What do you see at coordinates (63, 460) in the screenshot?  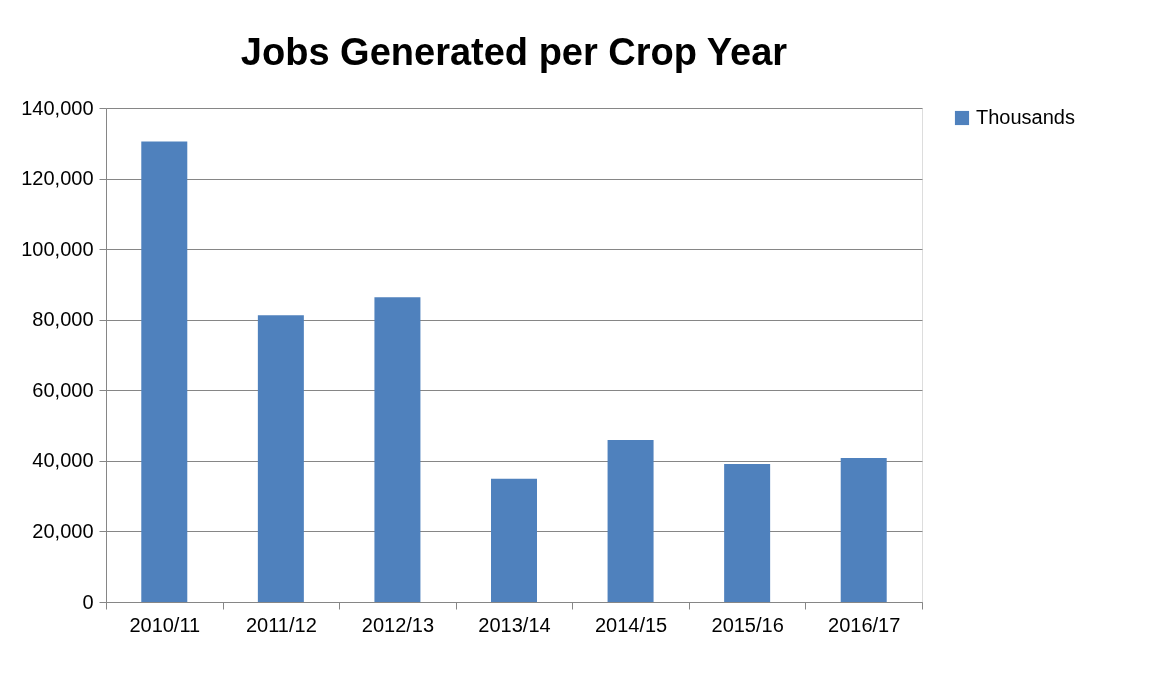 I see `y-tick-label: 40,000` at bounding box center [63, 460].